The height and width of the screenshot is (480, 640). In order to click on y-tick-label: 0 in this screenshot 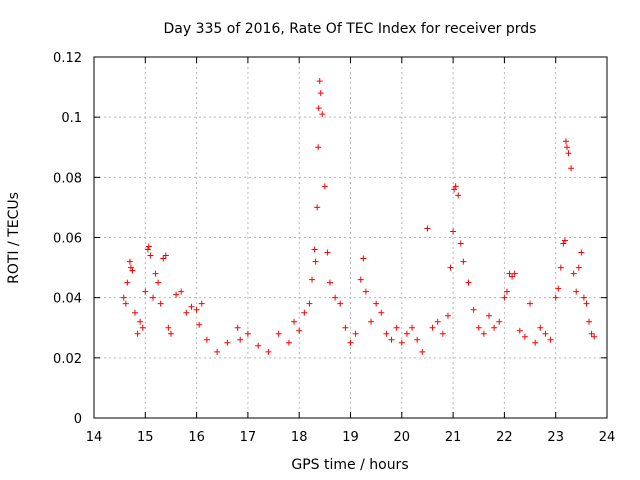, I will do `click(78, 419)`.